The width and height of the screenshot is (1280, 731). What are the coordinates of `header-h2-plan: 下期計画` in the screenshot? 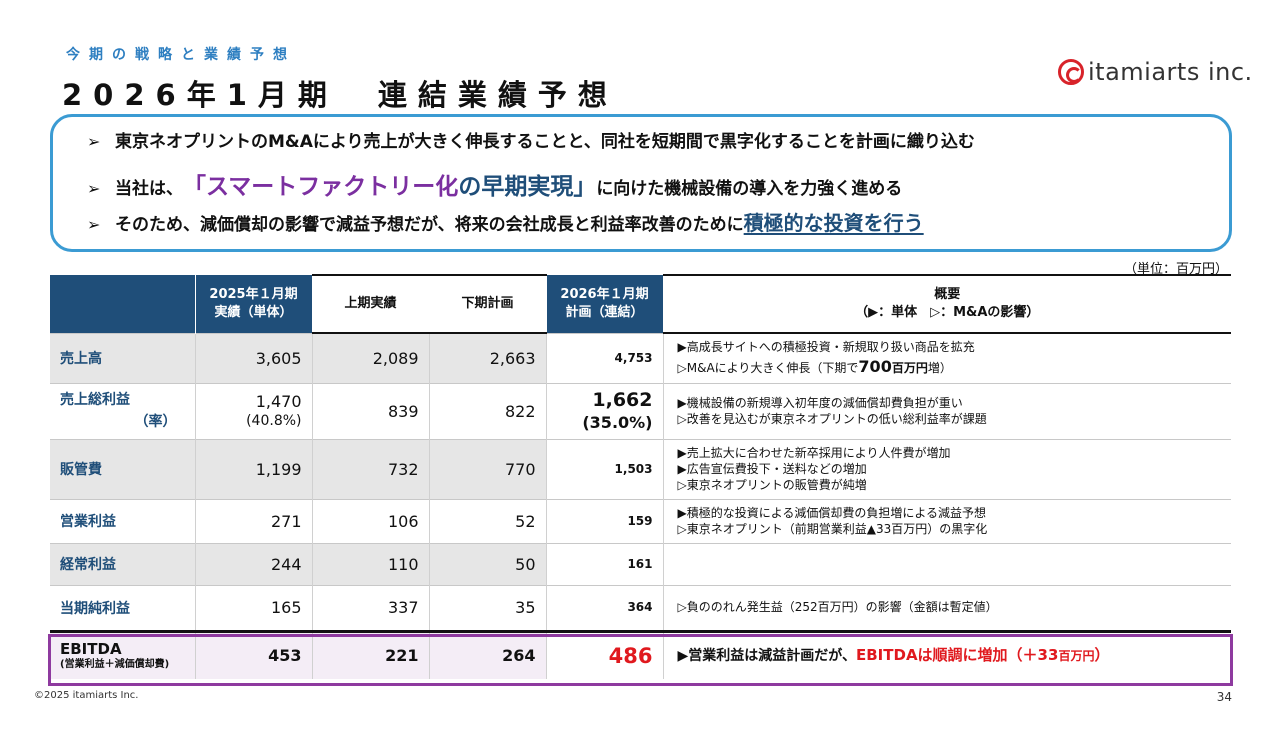 It's located at (487, 304).